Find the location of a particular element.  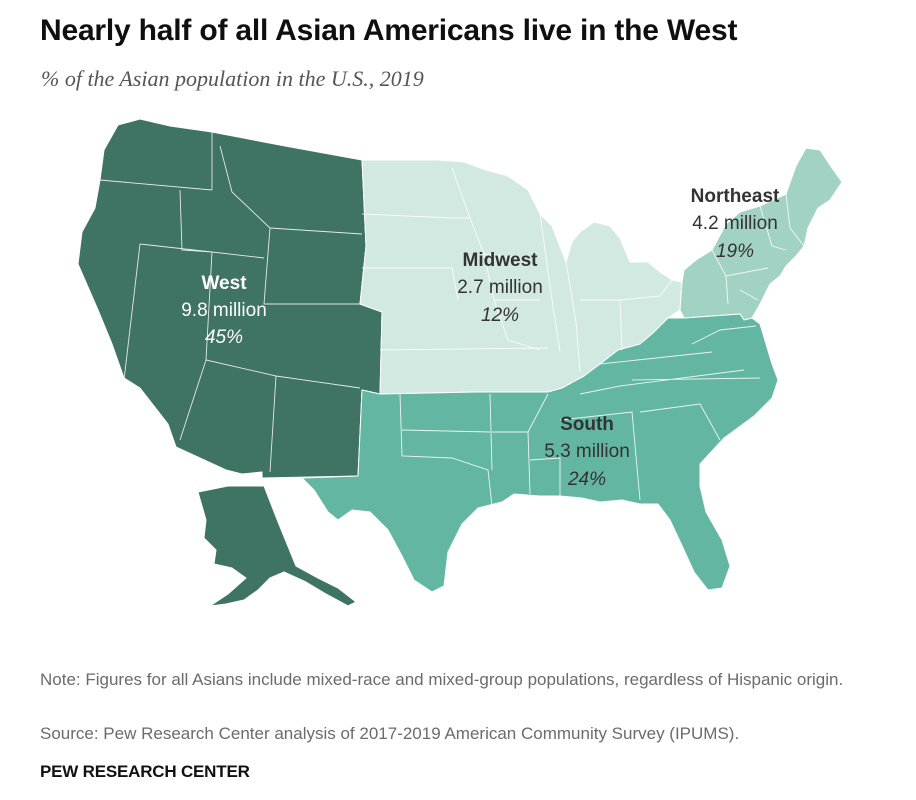

region-northeast-name: Northeast is located at coordinates (735, 196).